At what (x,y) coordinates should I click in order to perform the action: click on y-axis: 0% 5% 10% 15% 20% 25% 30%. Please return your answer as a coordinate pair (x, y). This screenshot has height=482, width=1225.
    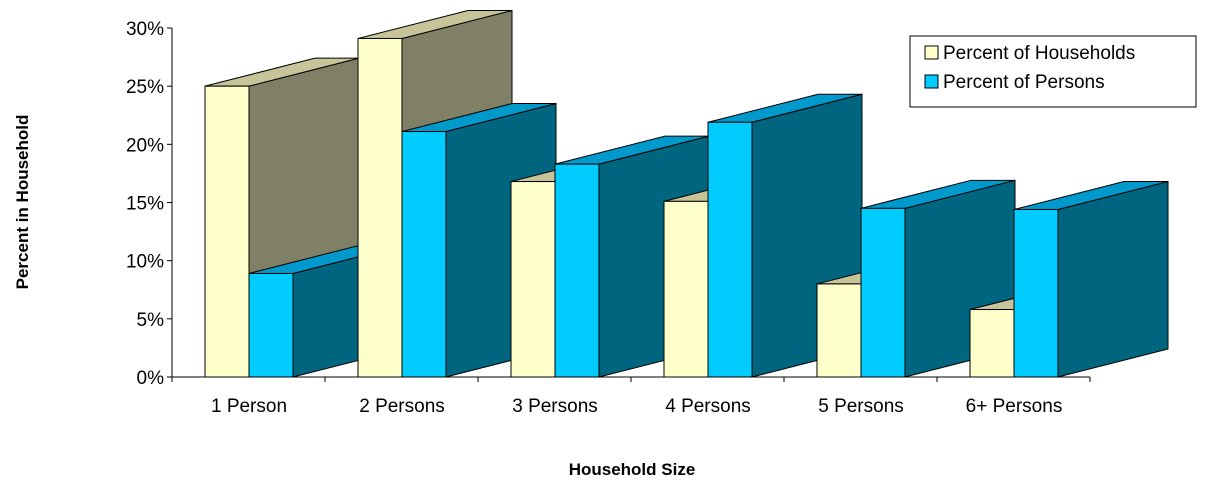
    Looking at the image, I should click on (149, 204).